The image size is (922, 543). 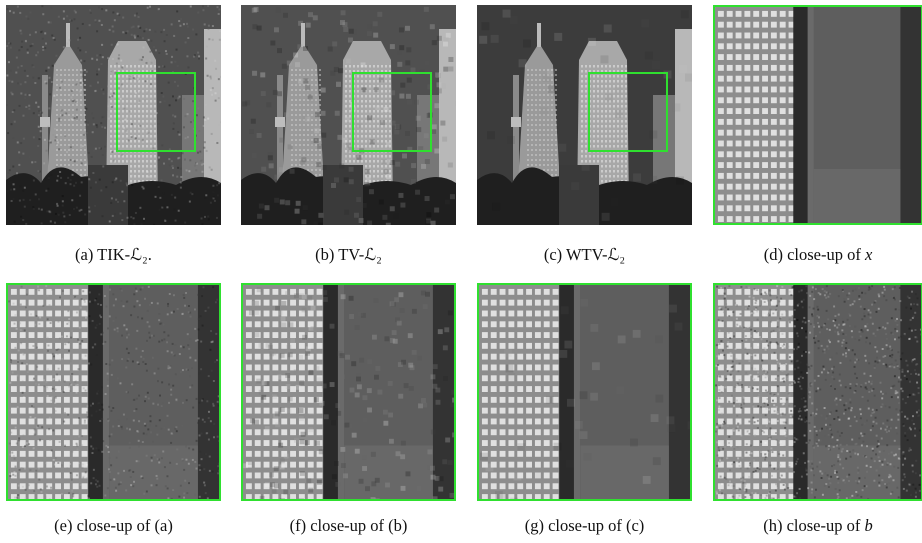 I want to click on panel-f-image, so click(x=348, y=392).